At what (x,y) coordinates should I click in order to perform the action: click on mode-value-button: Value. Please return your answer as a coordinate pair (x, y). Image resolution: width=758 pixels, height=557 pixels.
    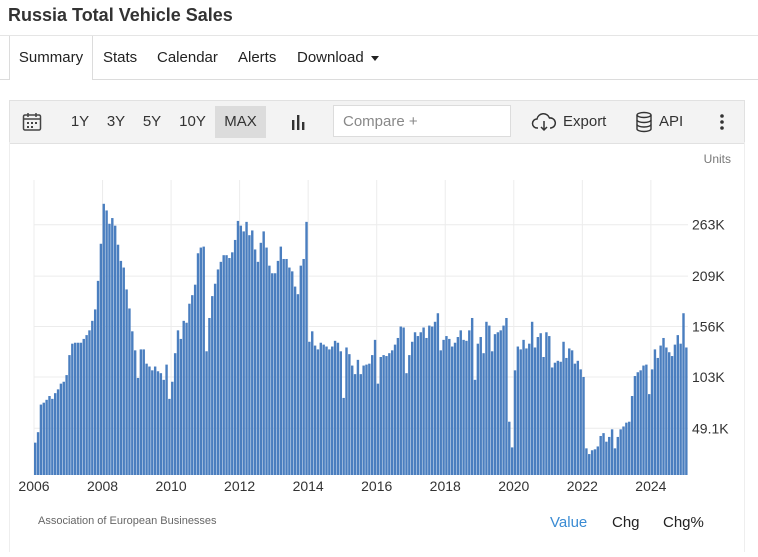
    Looking at the image, I should click on (569, 522).